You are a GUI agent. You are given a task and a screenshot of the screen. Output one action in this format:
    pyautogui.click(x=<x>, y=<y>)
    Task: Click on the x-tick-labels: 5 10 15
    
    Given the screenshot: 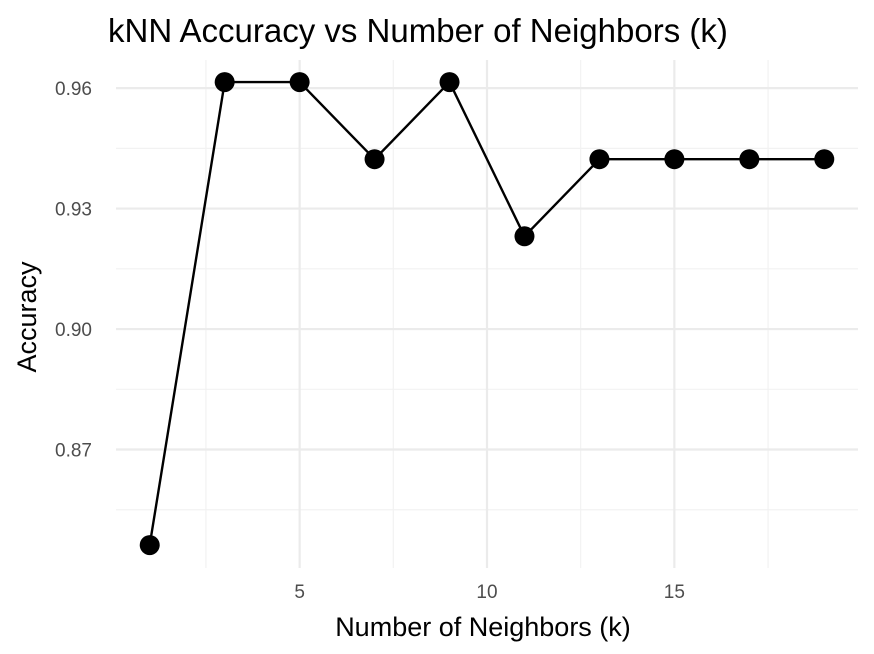 What is the action you would take?
    pyautogui.click(x=489, y=592)
    